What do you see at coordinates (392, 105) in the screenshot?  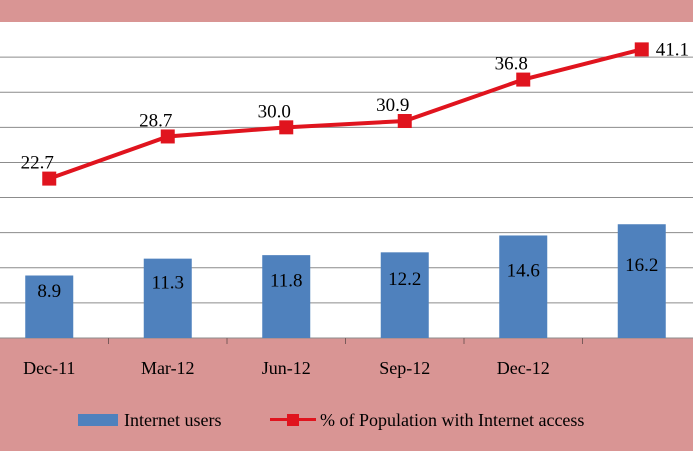 I see `line-value-label: 30.9` at bounding box center [392, 105].